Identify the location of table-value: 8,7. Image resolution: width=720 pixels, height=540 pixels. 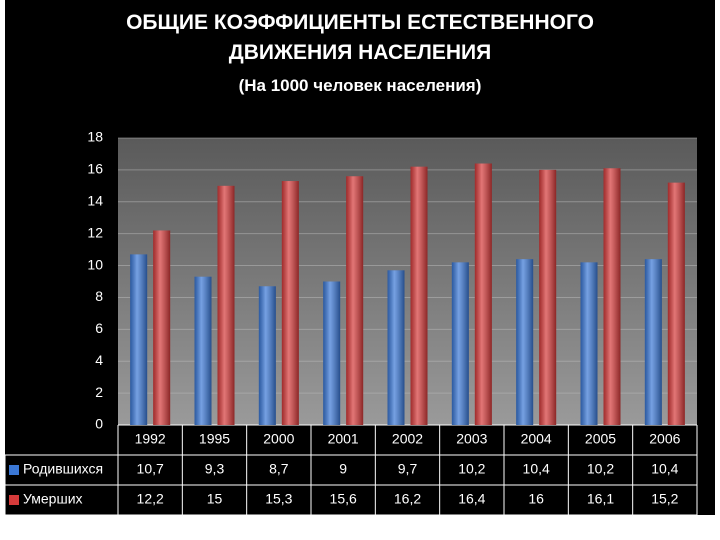
(279, 469).